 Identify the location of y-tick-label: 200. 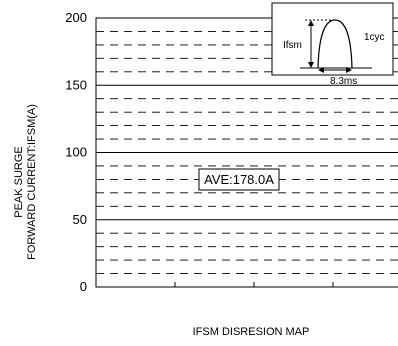
(76, 17).